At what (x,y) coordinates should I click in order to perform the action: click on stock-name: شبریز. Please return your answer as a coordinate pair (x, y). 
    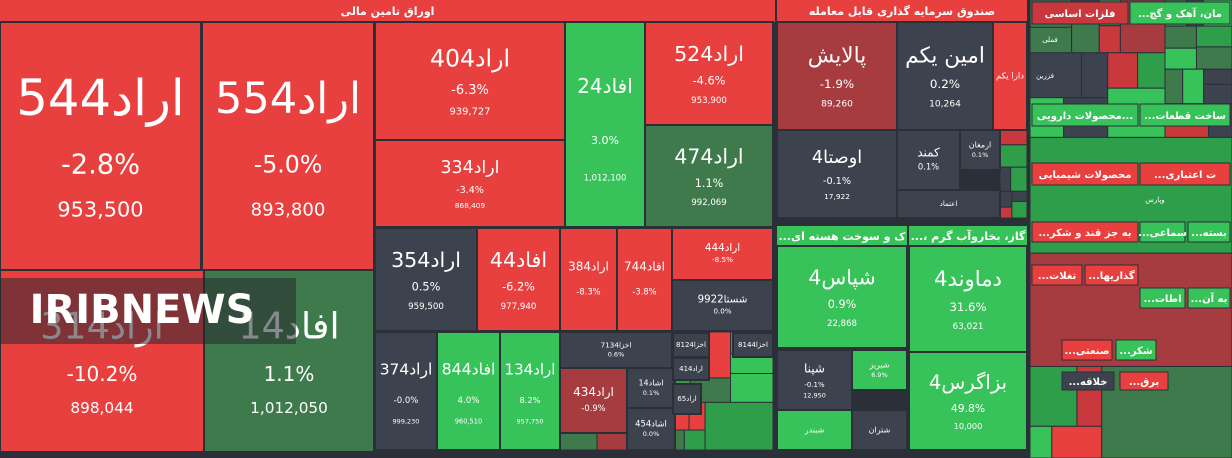
    Looking at the image, I should click on (878, 365).